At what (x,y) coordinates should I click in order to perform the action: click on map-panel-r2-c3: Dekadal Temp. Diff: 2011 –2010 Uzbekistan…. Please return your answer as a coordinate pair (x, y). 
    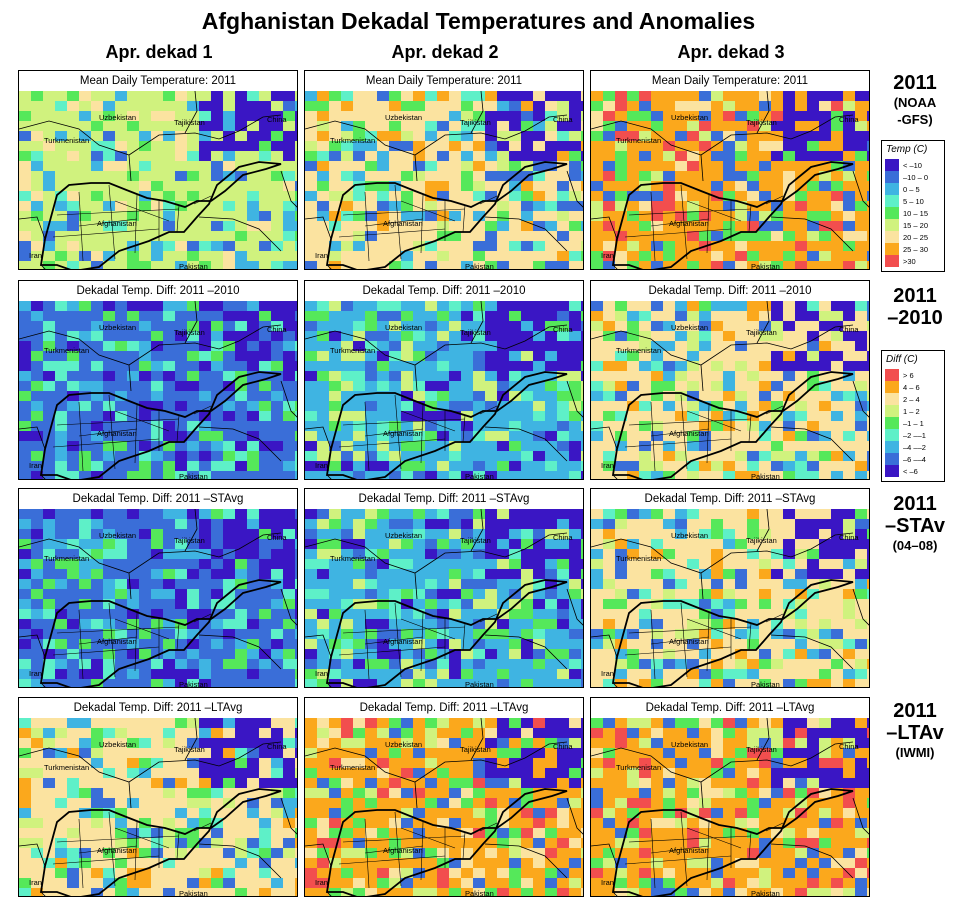
    Looking at the image, I should click on (730, 380).